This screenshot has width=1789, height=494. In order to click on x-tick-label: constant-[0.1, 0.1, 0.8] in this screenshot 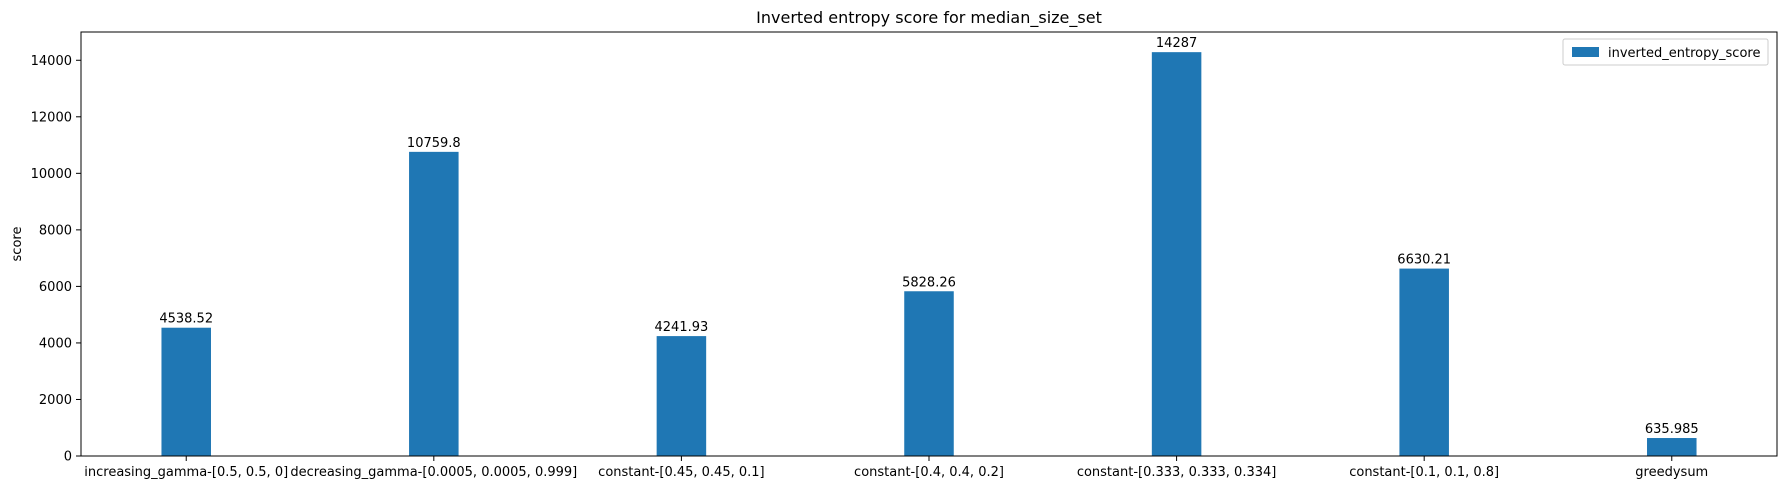, I will do `click(1424, 472)`.